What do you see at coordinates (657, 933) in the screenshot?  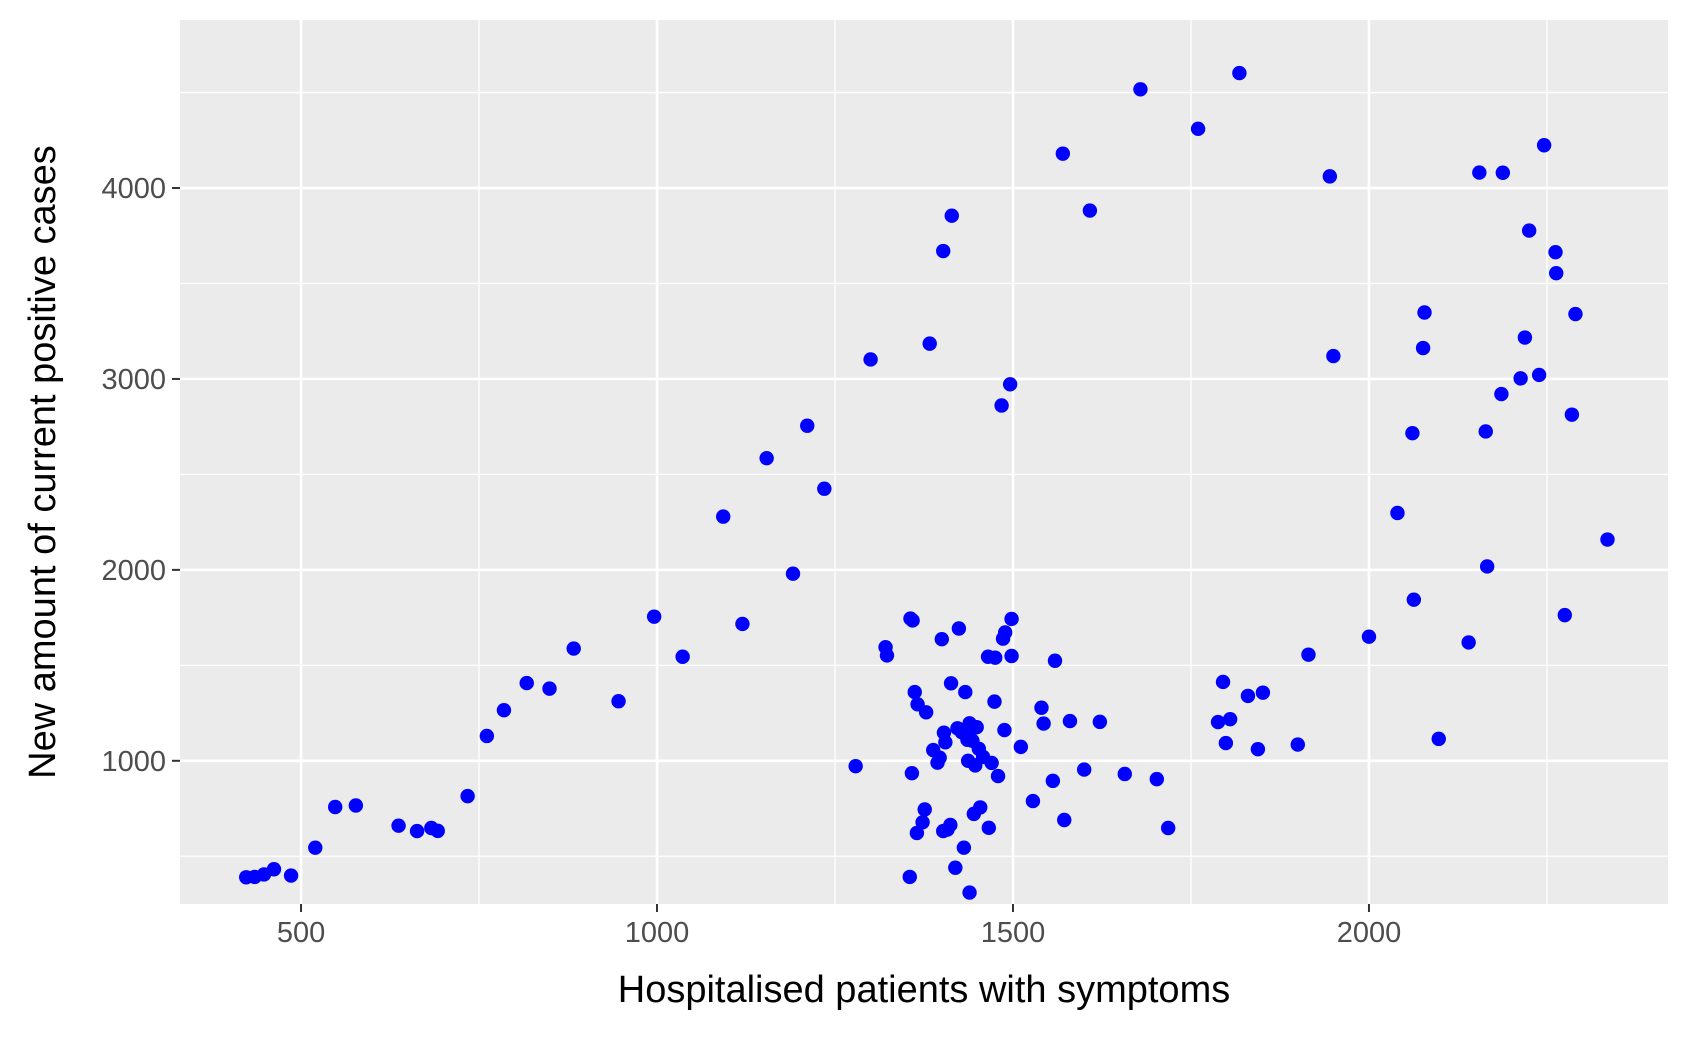 I see `x-tick-label: 1000` at bounding box center [657, 933].